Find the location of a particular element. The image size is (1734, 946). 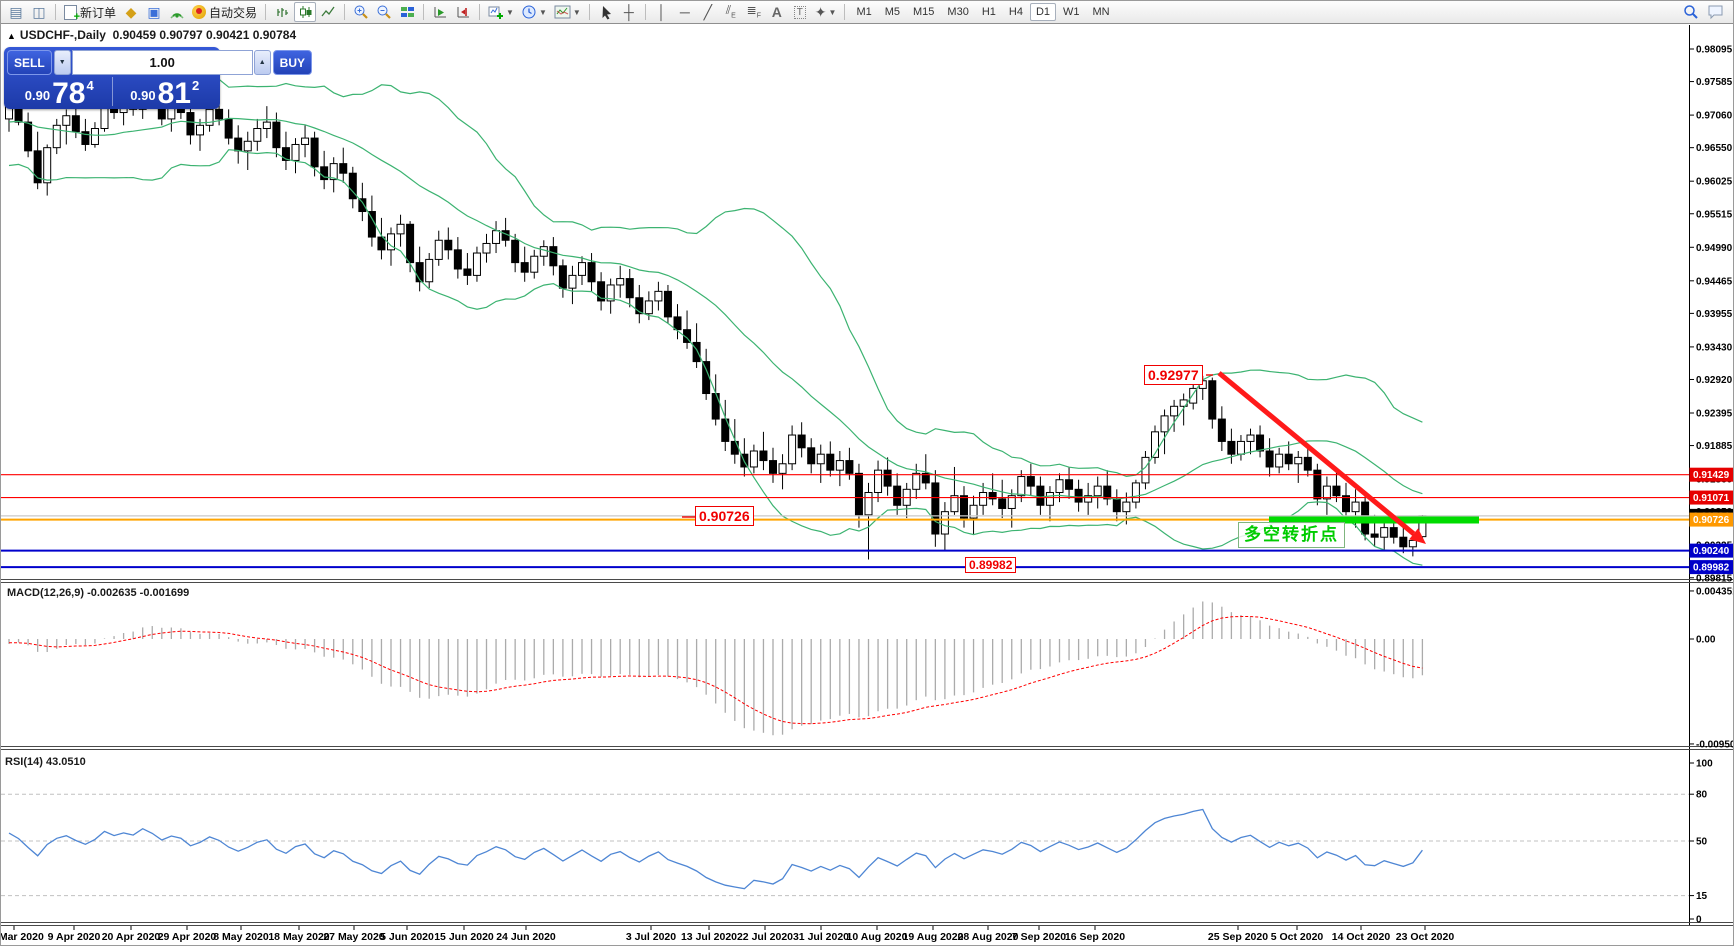

terminal-button: ▣ is located at coordinates (154, 12).